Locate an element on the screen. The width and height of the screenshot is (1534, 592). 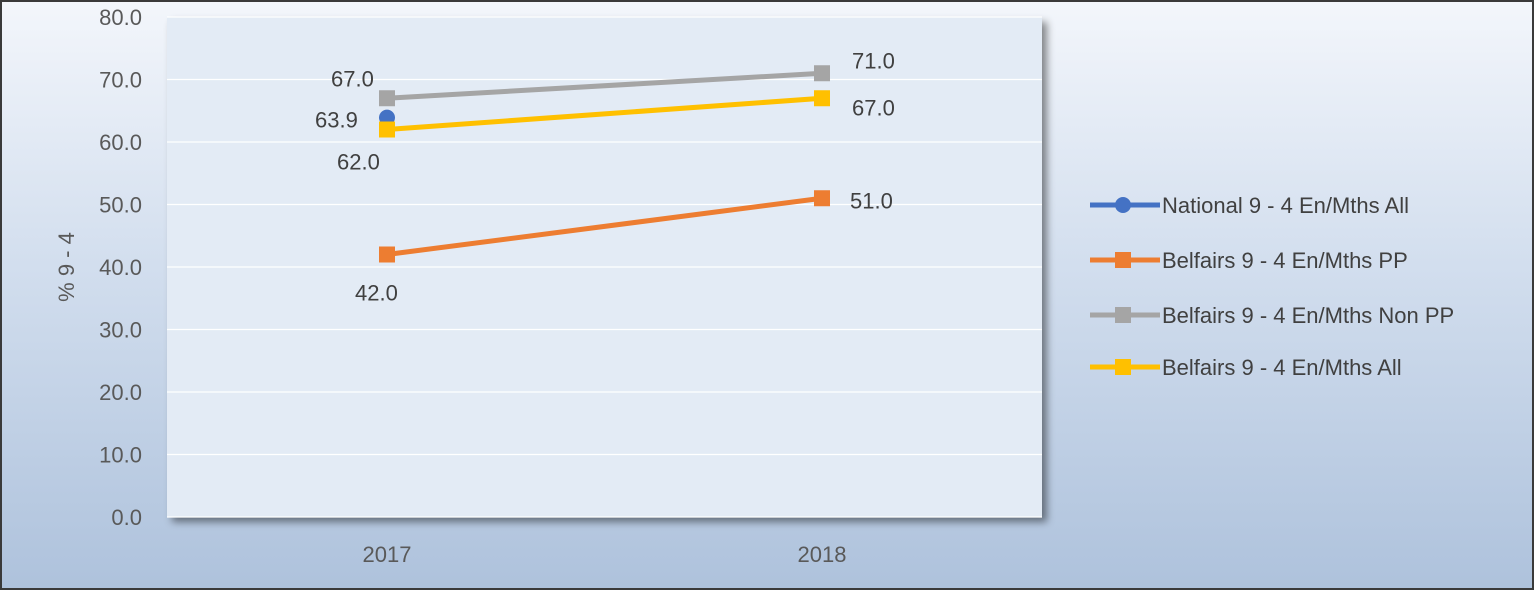
y-tick-label: 40.0 is located at coordinates (120, 267).